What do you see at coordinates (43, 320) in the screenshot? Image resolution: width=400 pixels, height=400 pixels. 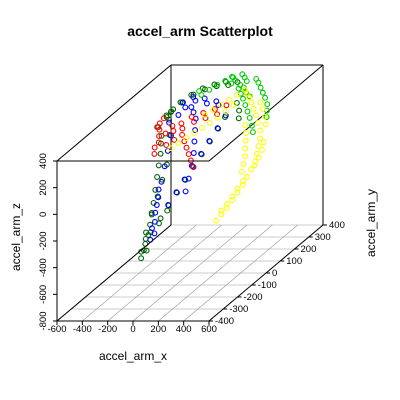 I see `z-tick-label: -800` at bounding box center [43, 320].